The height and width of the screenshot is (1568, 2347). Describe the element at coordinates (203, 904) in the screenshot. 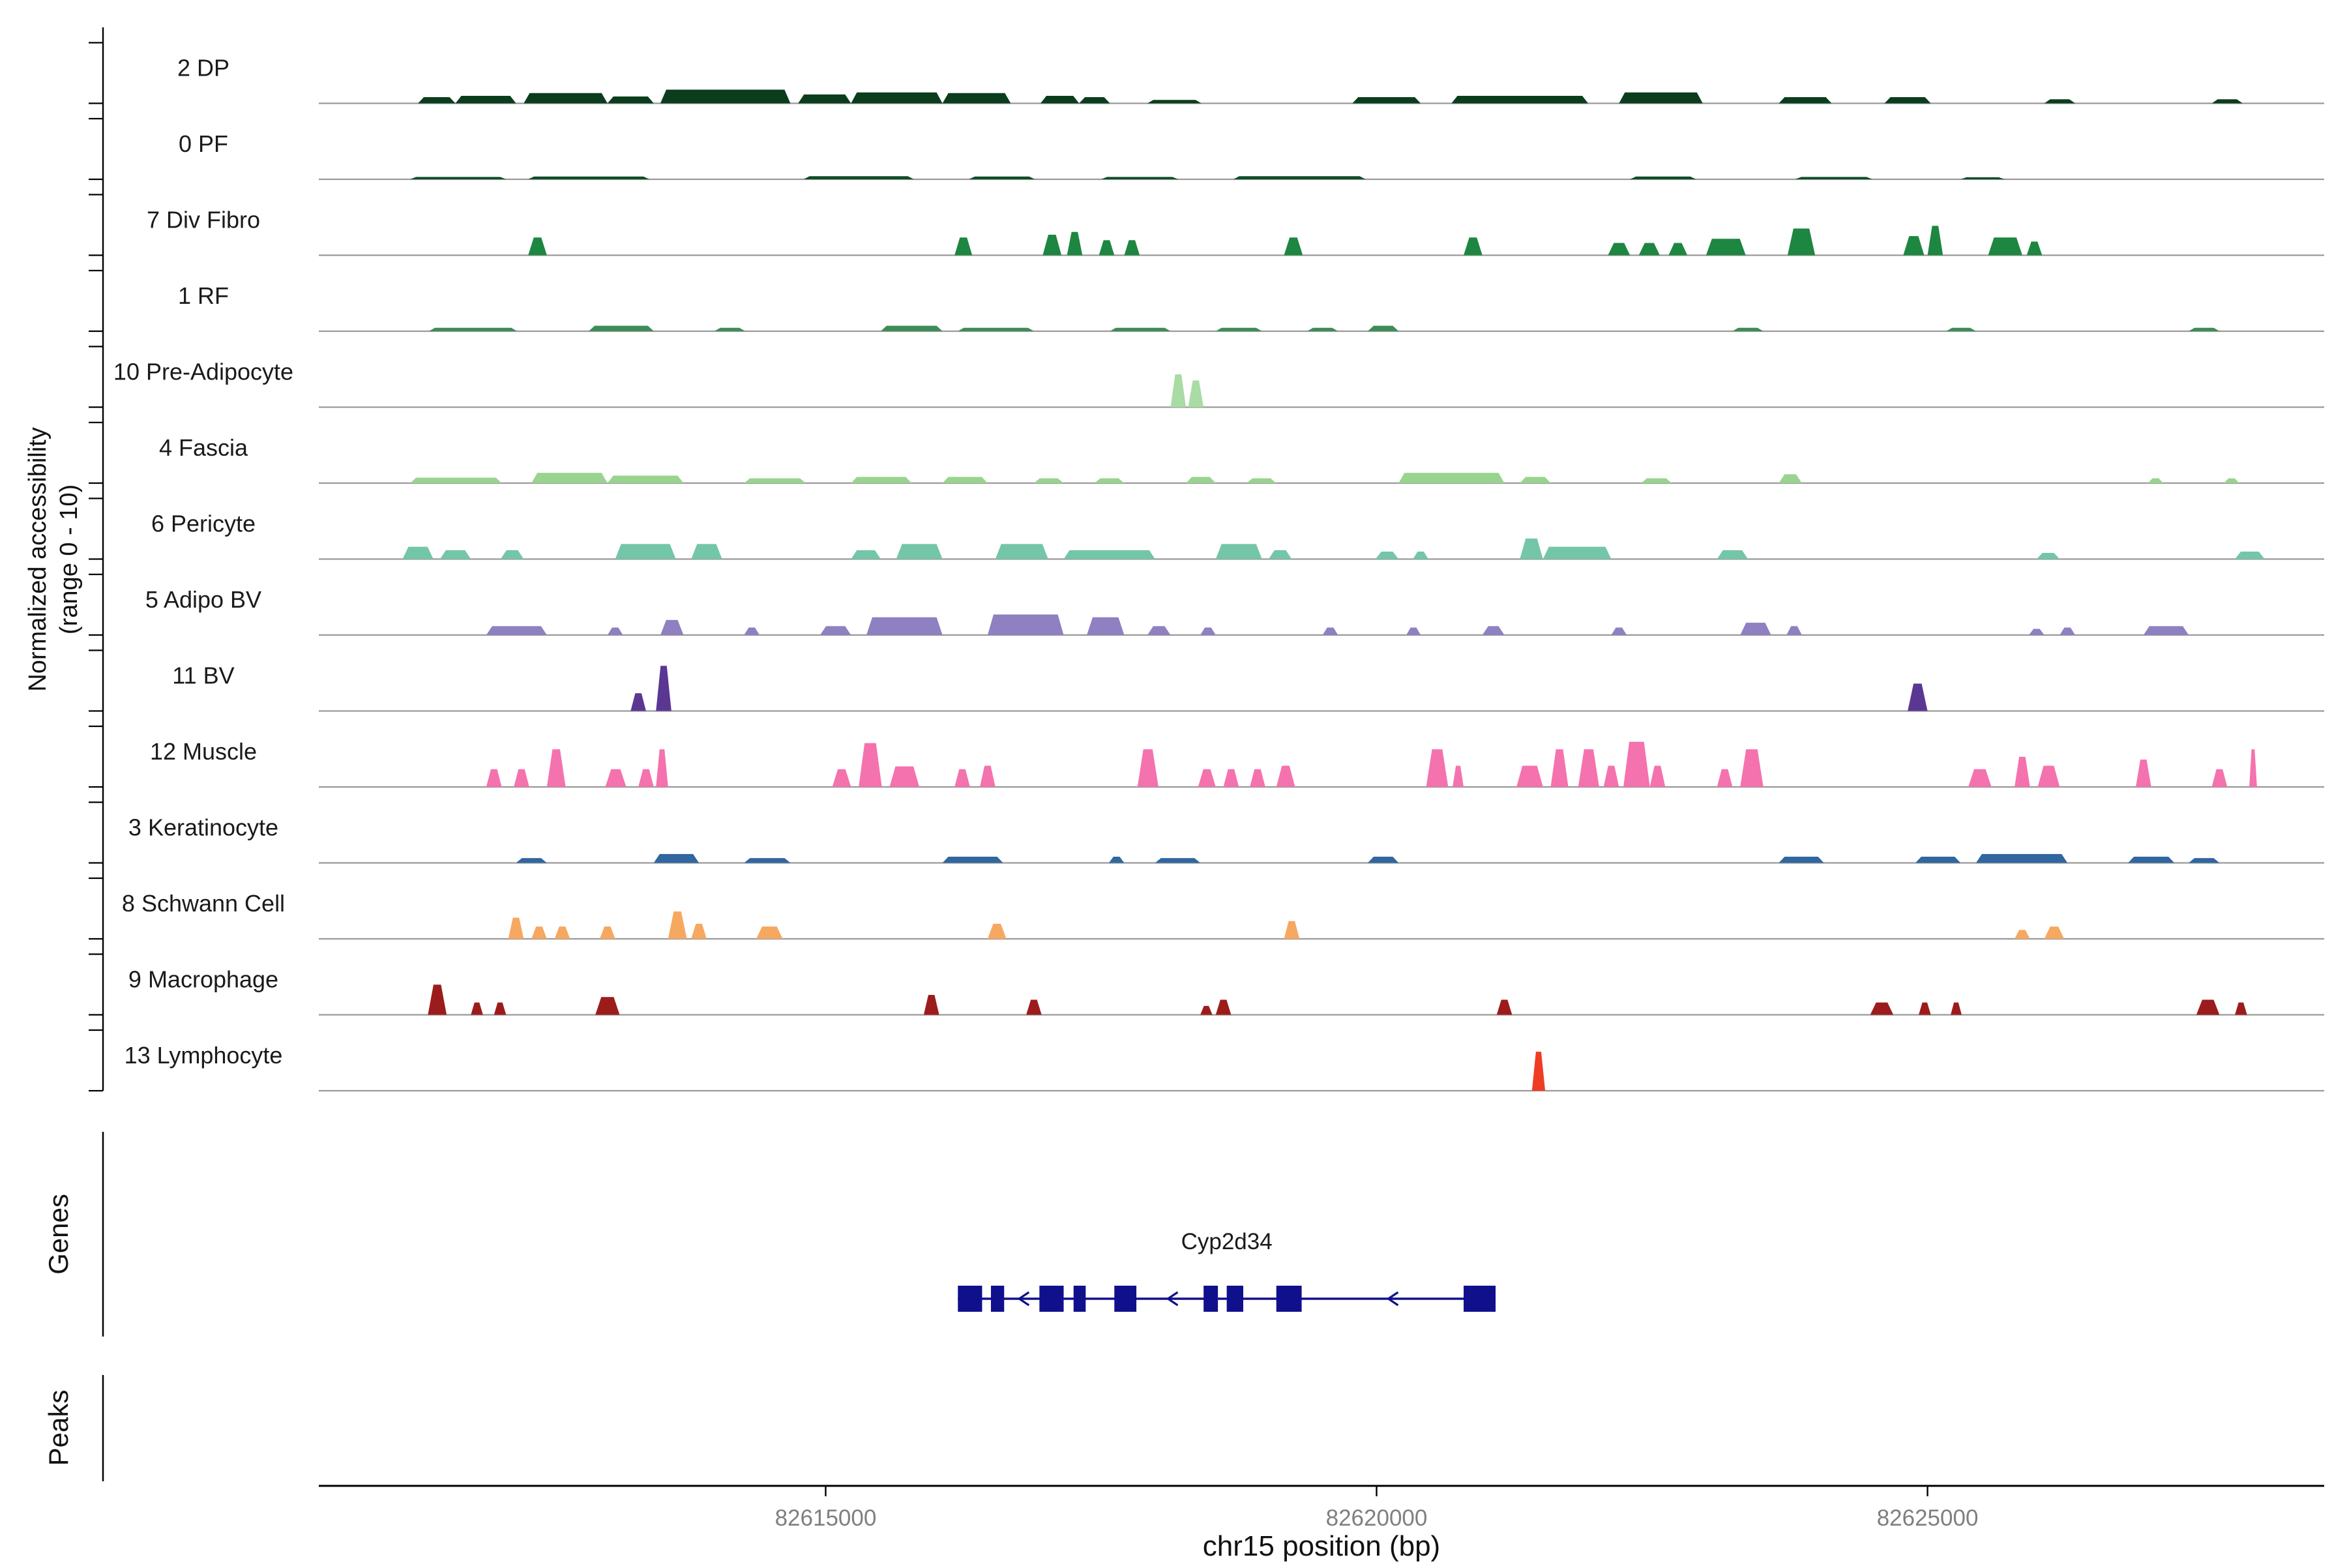

I see `track-label: 8 Schwann Cell` at that location.